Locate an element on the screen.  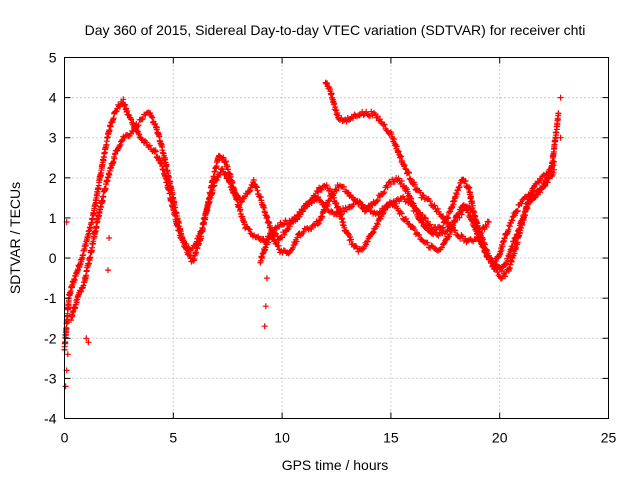
y-tick-label: -1 is located at coordinates (50, 298).